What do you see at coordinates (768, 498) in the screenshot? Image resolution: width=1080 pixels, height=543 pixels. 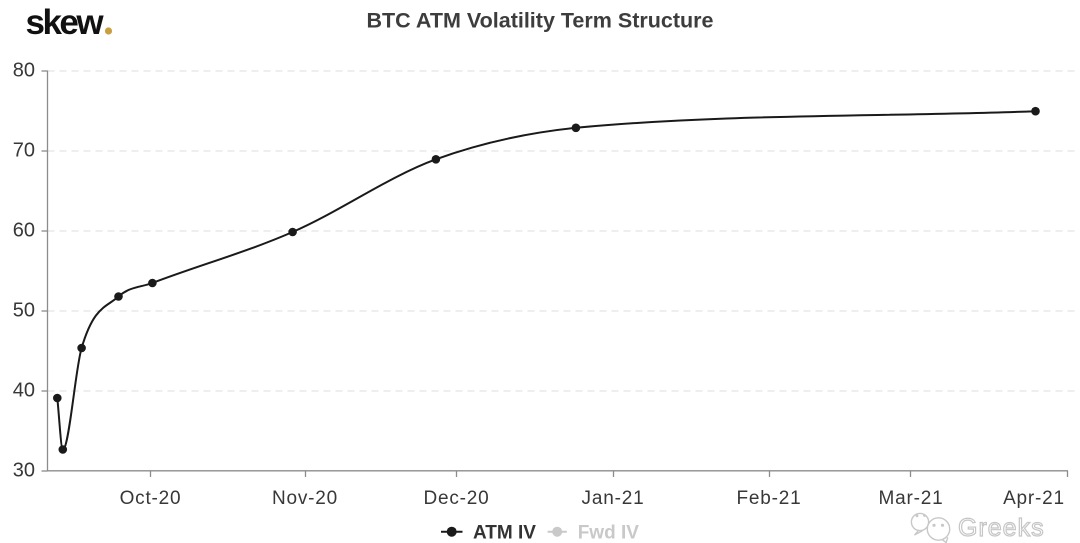 I see `svg-text: Feb-21` at bounding box center [768, 498].